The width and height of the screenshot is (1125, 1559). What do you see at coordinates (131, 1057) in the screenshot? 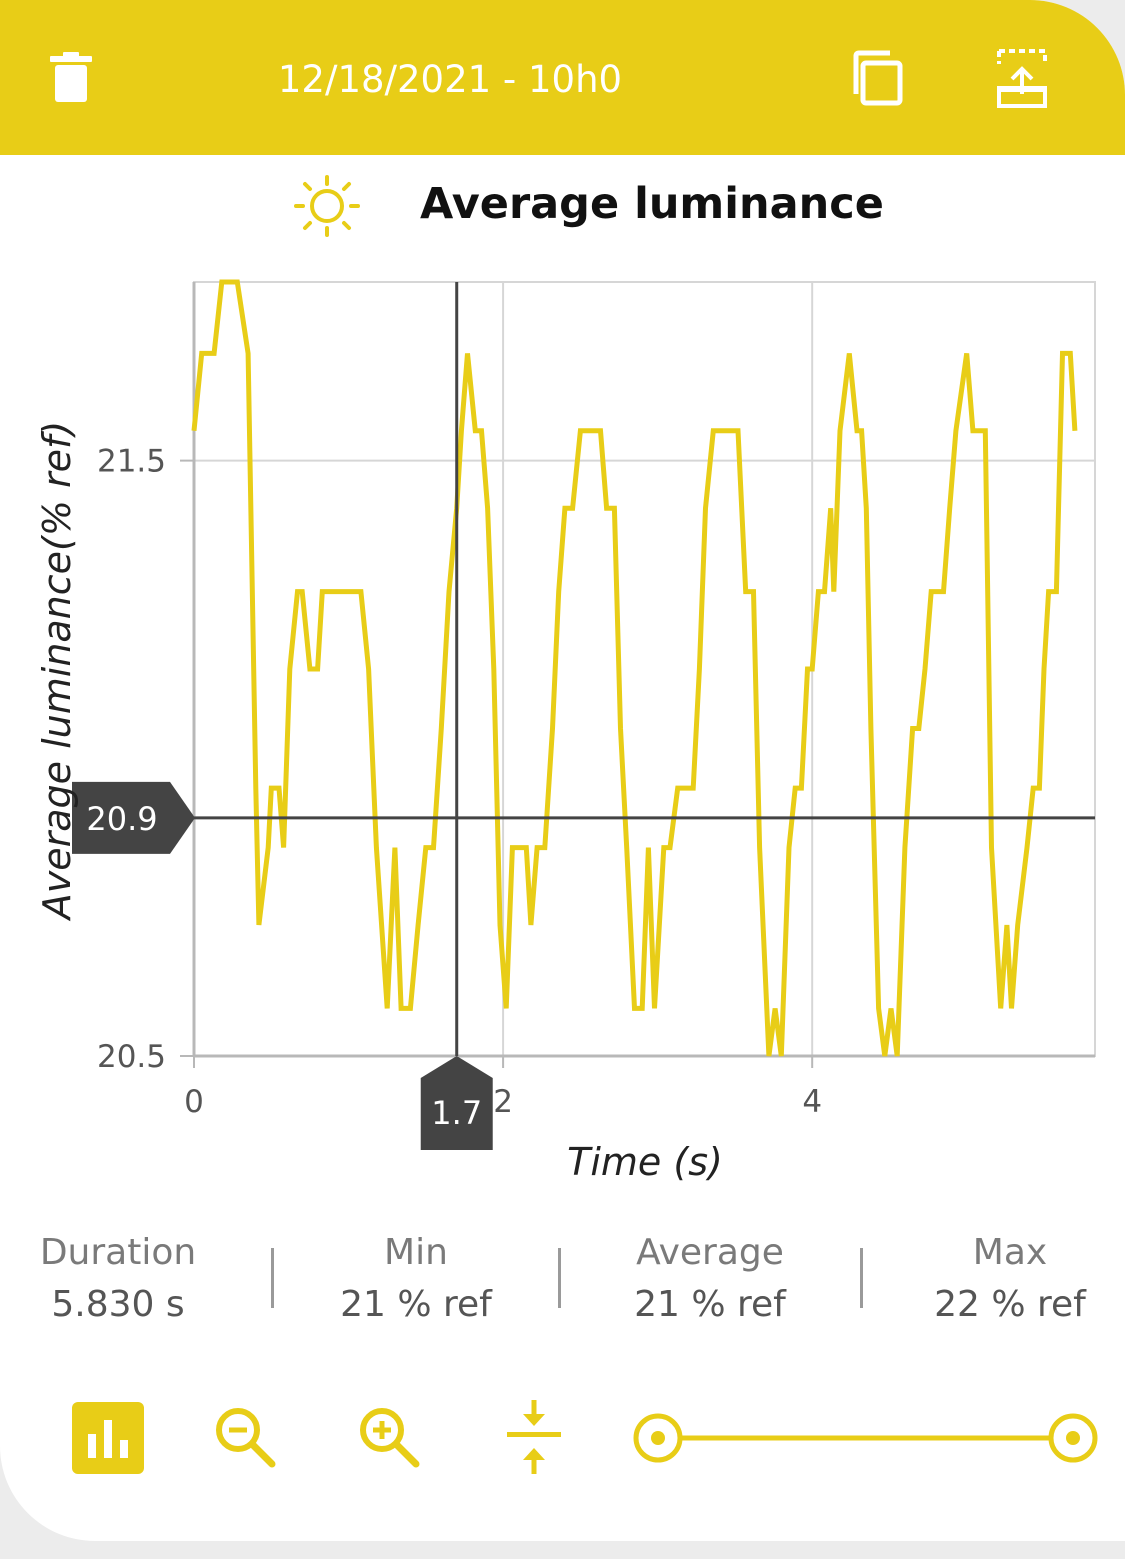
I see `y-tick-label: 20.5` at bounding box center [131, 1057].